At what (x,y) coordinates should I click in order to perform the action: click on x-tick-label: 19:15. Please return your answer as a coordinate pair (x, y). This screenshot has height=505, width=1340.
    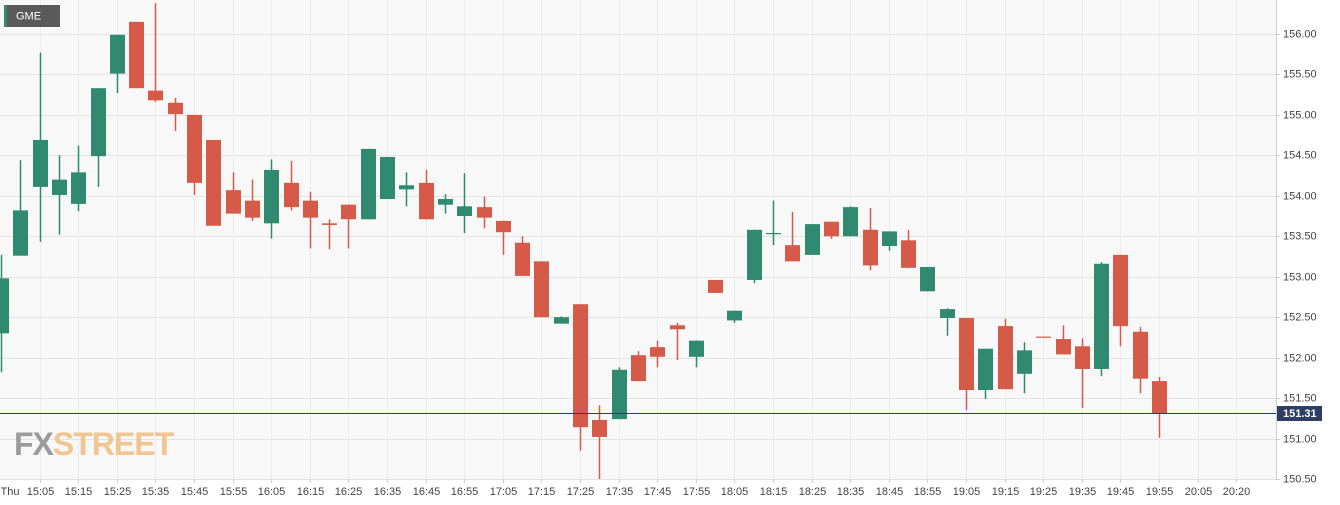
    Looking at the image, I should click on (1006, 492).